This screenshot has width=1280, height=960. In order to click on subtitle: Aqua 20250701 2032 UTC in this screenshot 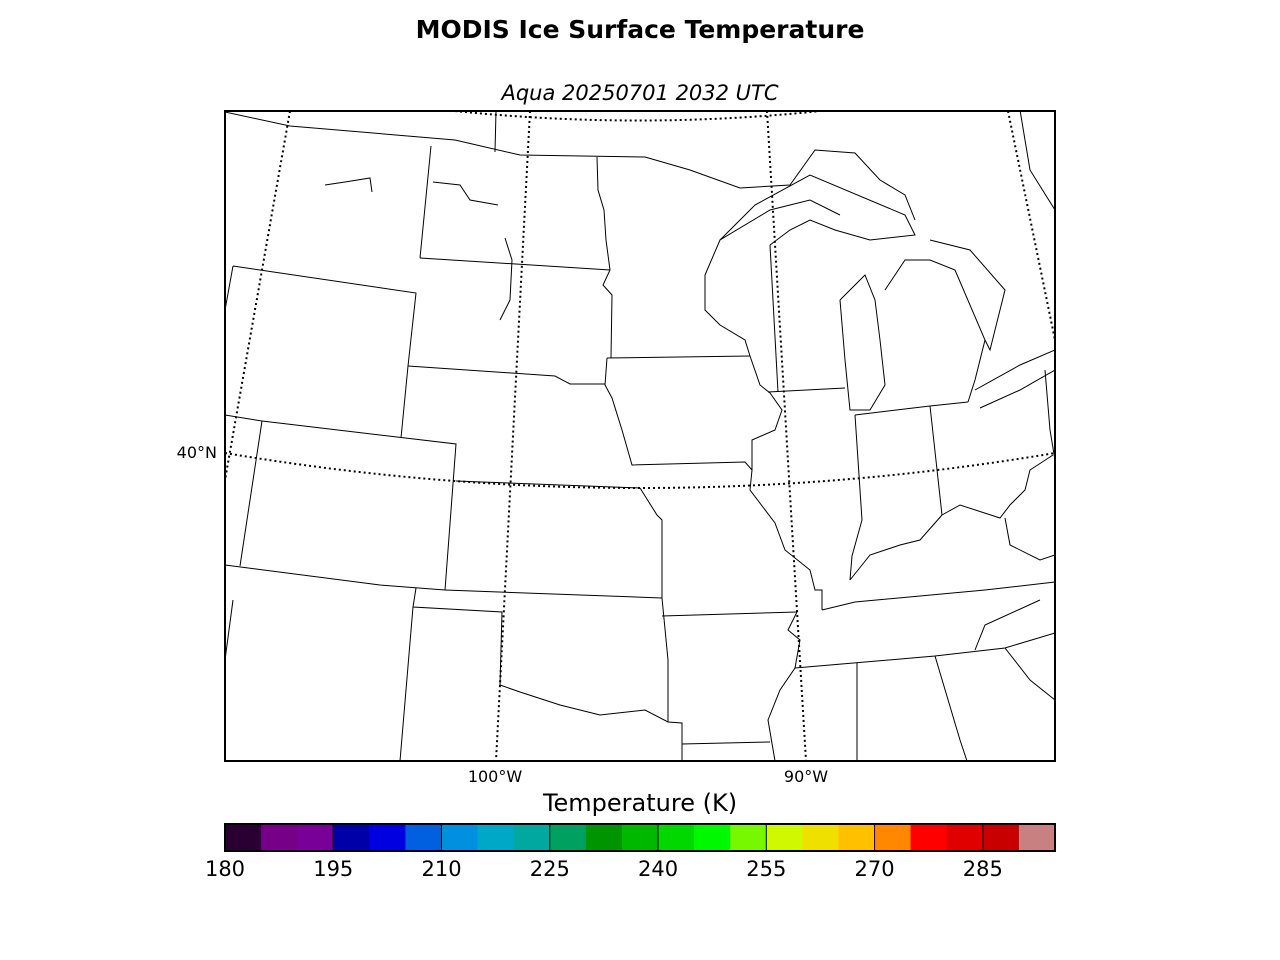, I will do `click(638, 93)`.